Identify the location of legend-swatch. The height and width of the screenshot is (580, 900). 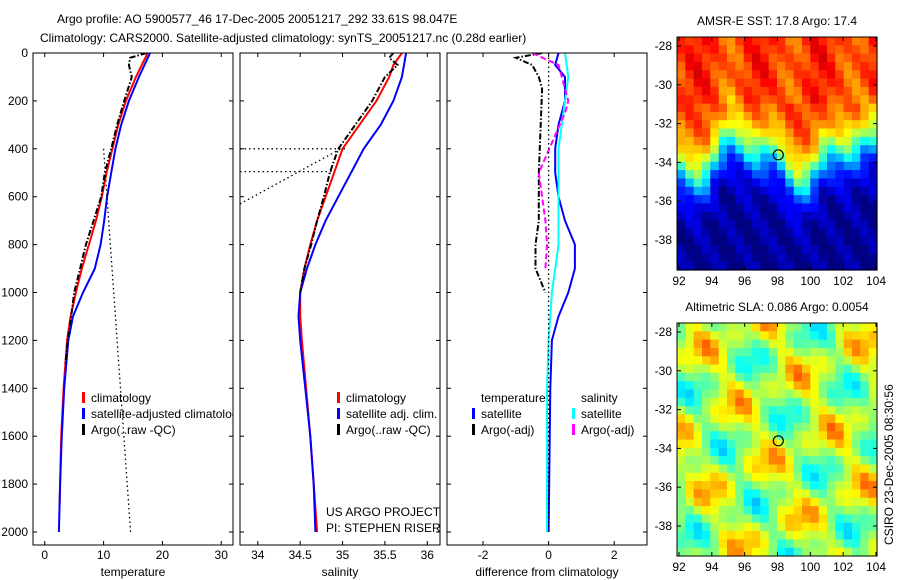
(338, 429).